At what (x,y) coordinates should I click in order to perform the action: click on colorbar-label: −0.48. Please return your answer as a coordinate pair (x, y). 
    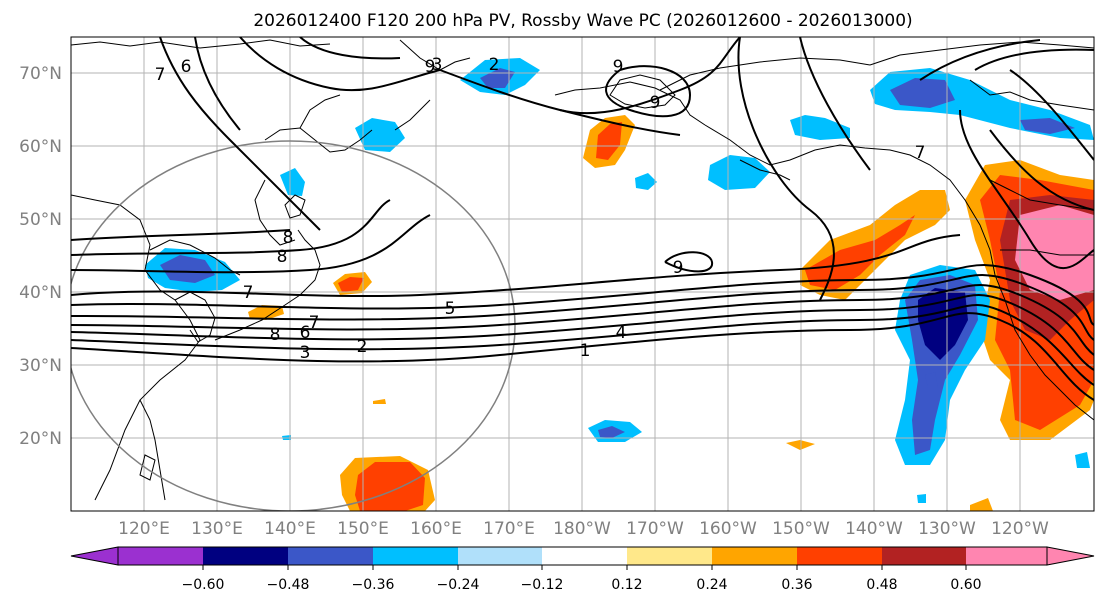
    Looking at the image, I should click on (288, 585).